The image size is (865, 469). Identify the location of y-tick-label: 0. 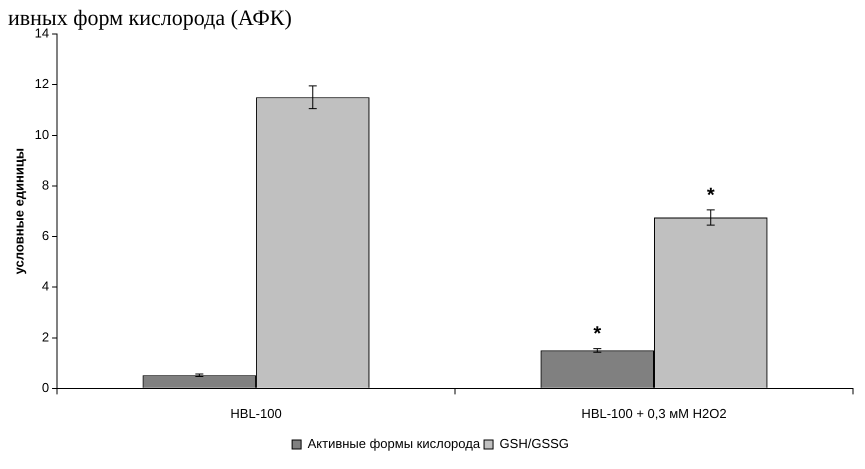
(46, 387).